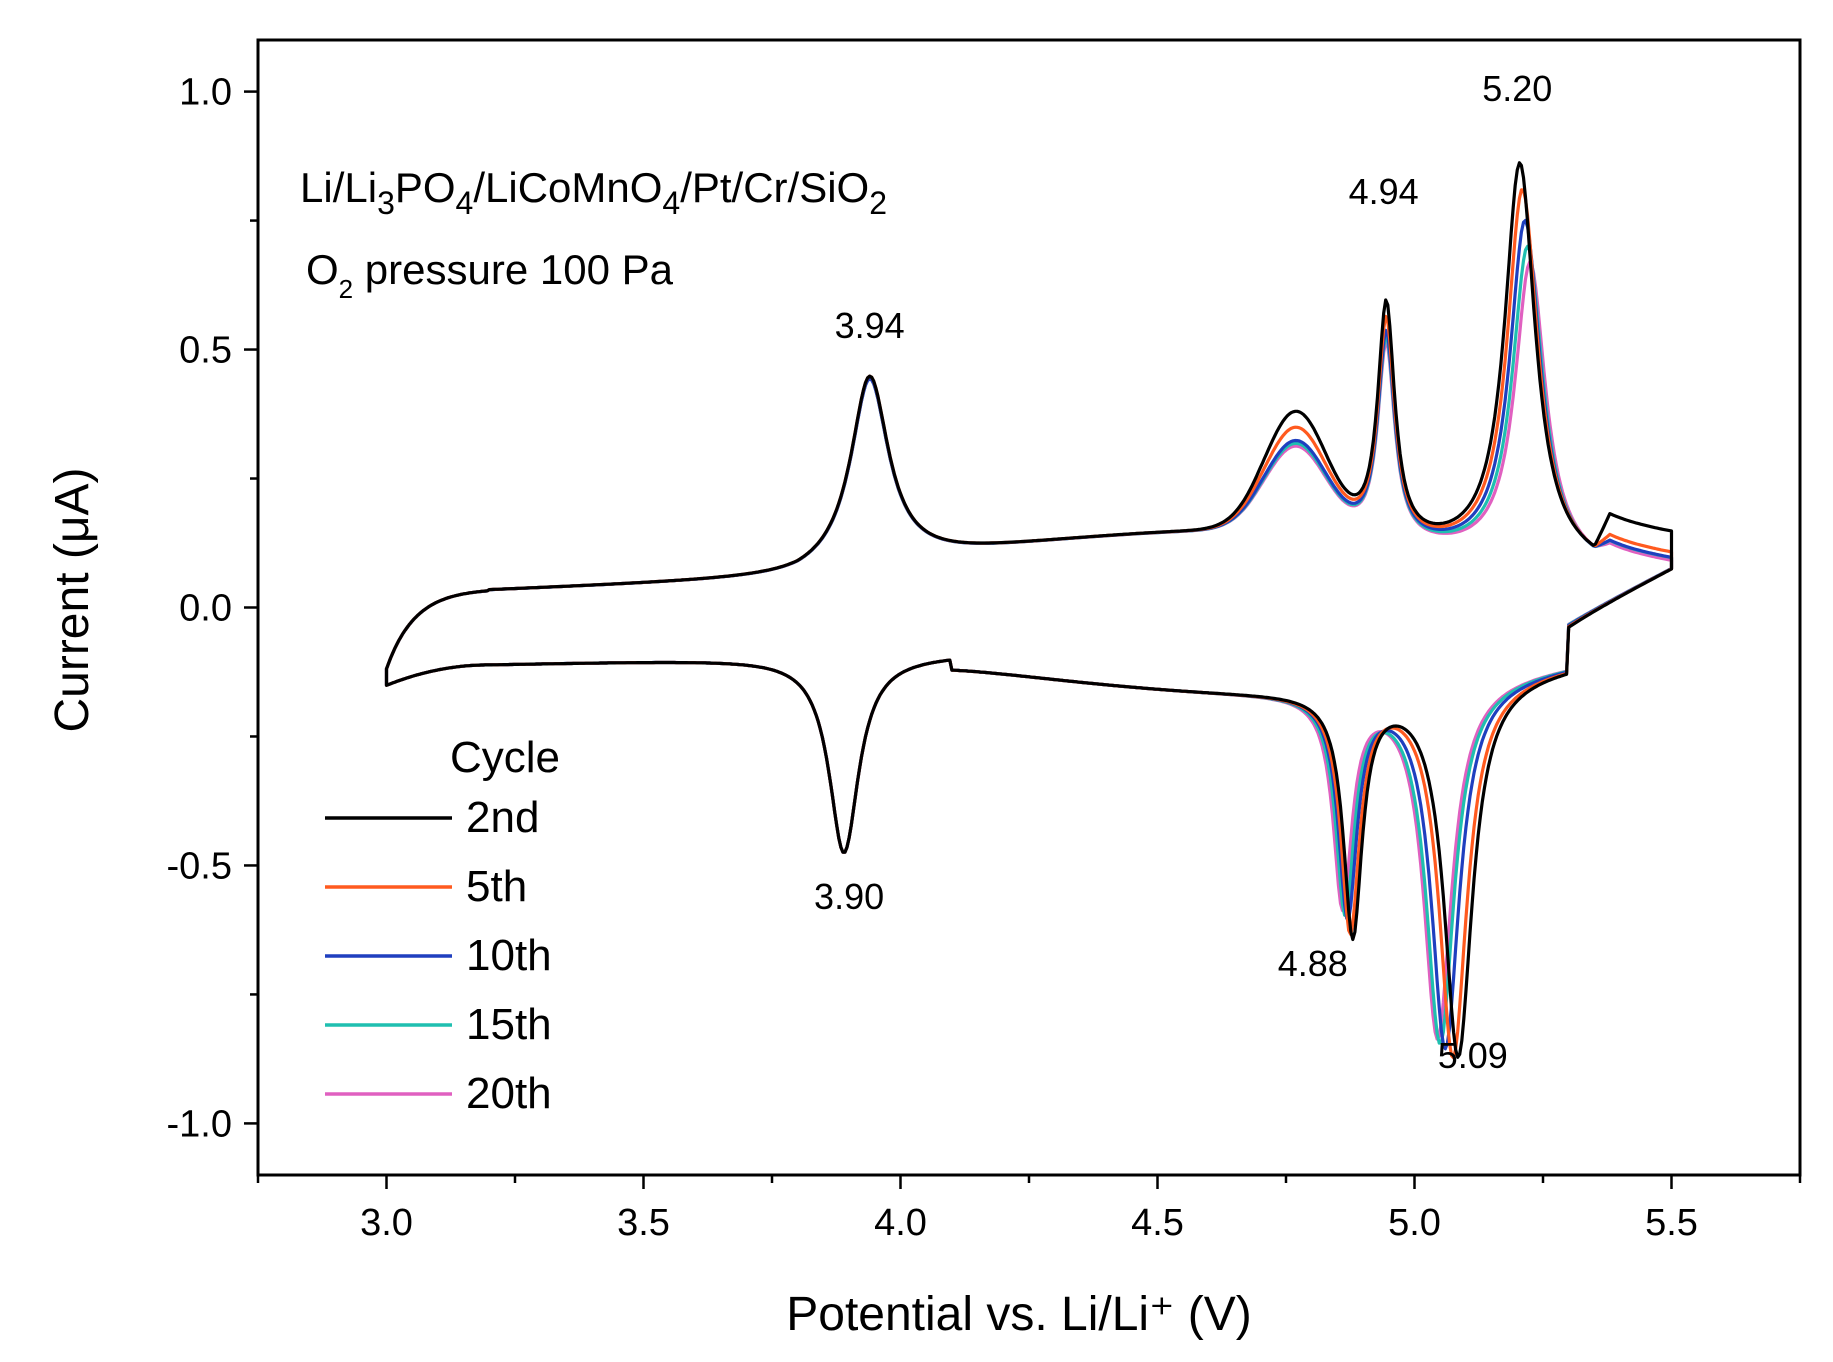  Describe the element at coordinates (438, 955) in the screenshot. I see `legend-items: 2nd 5th 10th 15th 20th` at that location.